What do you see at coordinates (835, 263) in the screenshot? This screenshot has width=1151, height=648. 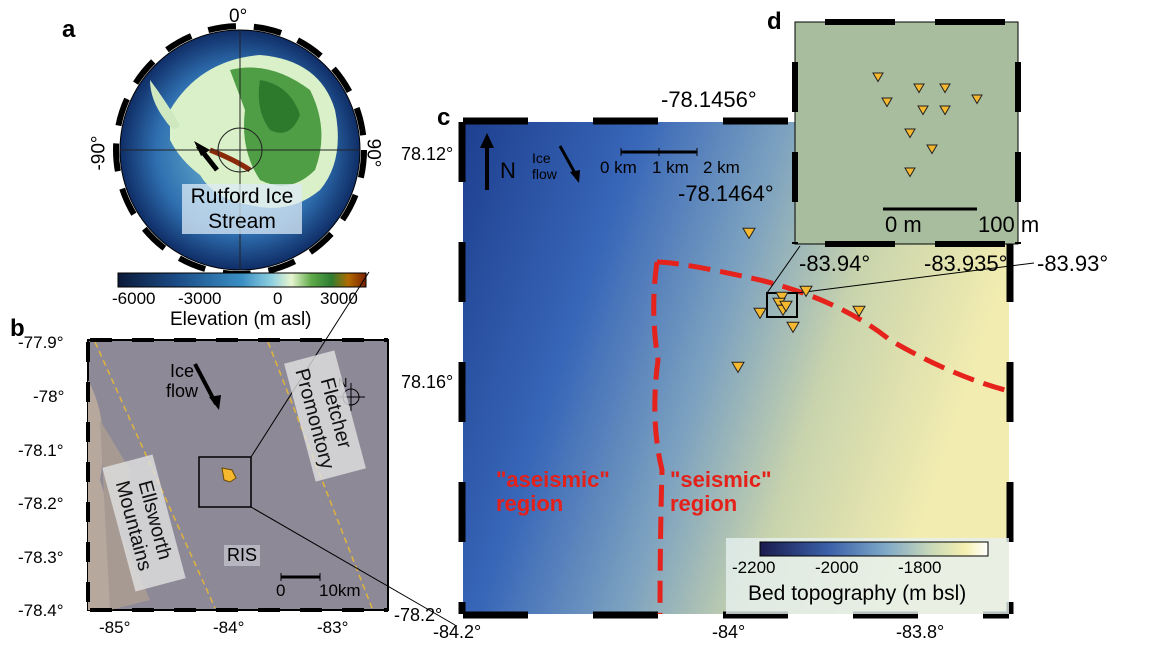 I see `d-lon-1: -83.94°` at bounding box center [835, 263].